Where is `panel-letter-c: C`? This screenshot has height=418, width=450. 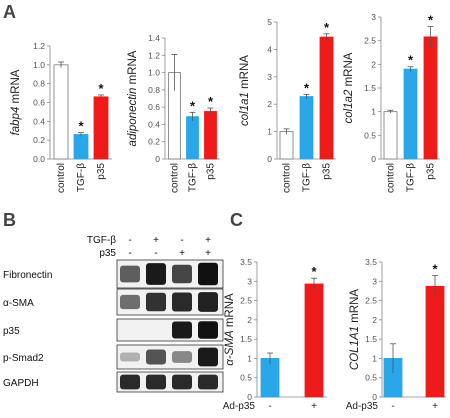 panel-letter-c: C is located at coordinates (236, 220).